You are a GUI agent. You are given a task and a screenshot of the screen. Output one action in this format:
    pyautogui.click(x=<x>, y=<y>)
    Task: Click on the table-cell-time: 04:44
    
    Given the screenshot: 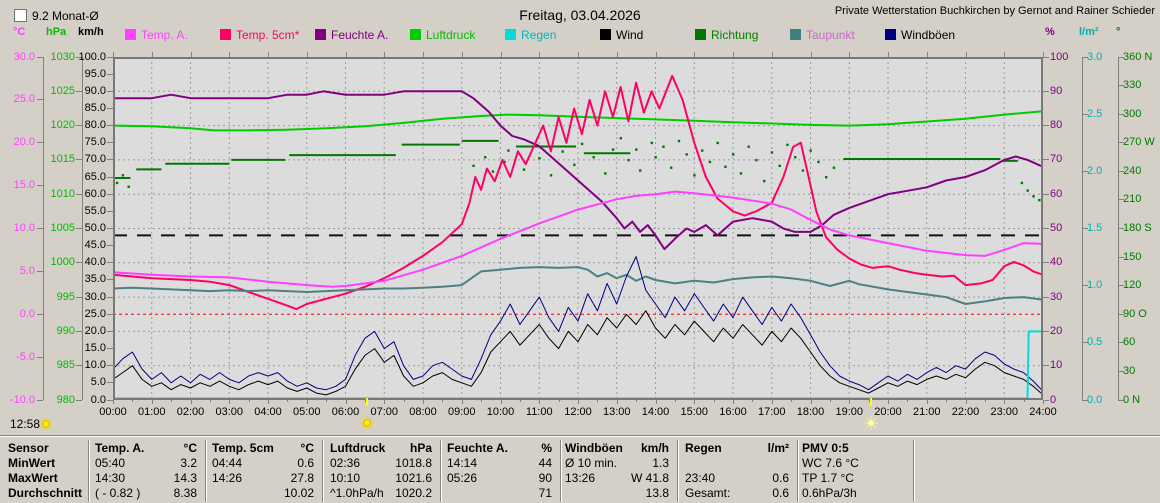 What is the action you would take?
    pyautogui.click(x=227, y=463)
    